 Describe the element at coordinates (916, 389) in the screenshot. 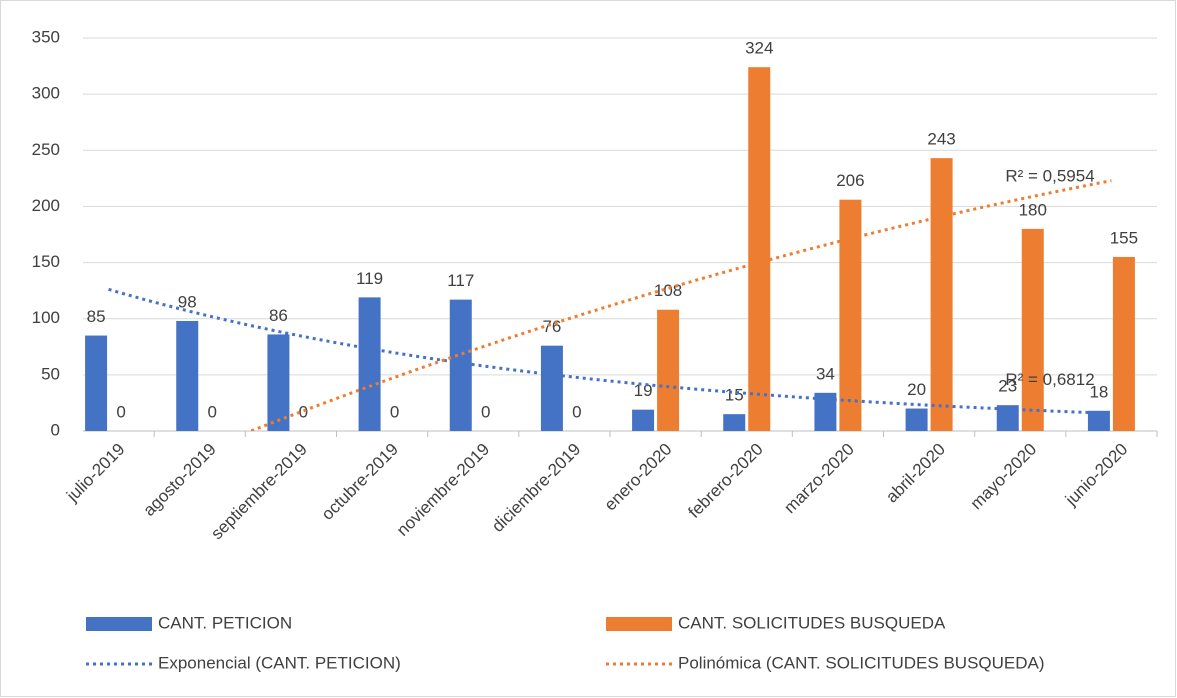

I see `data-label: 20` at that location.